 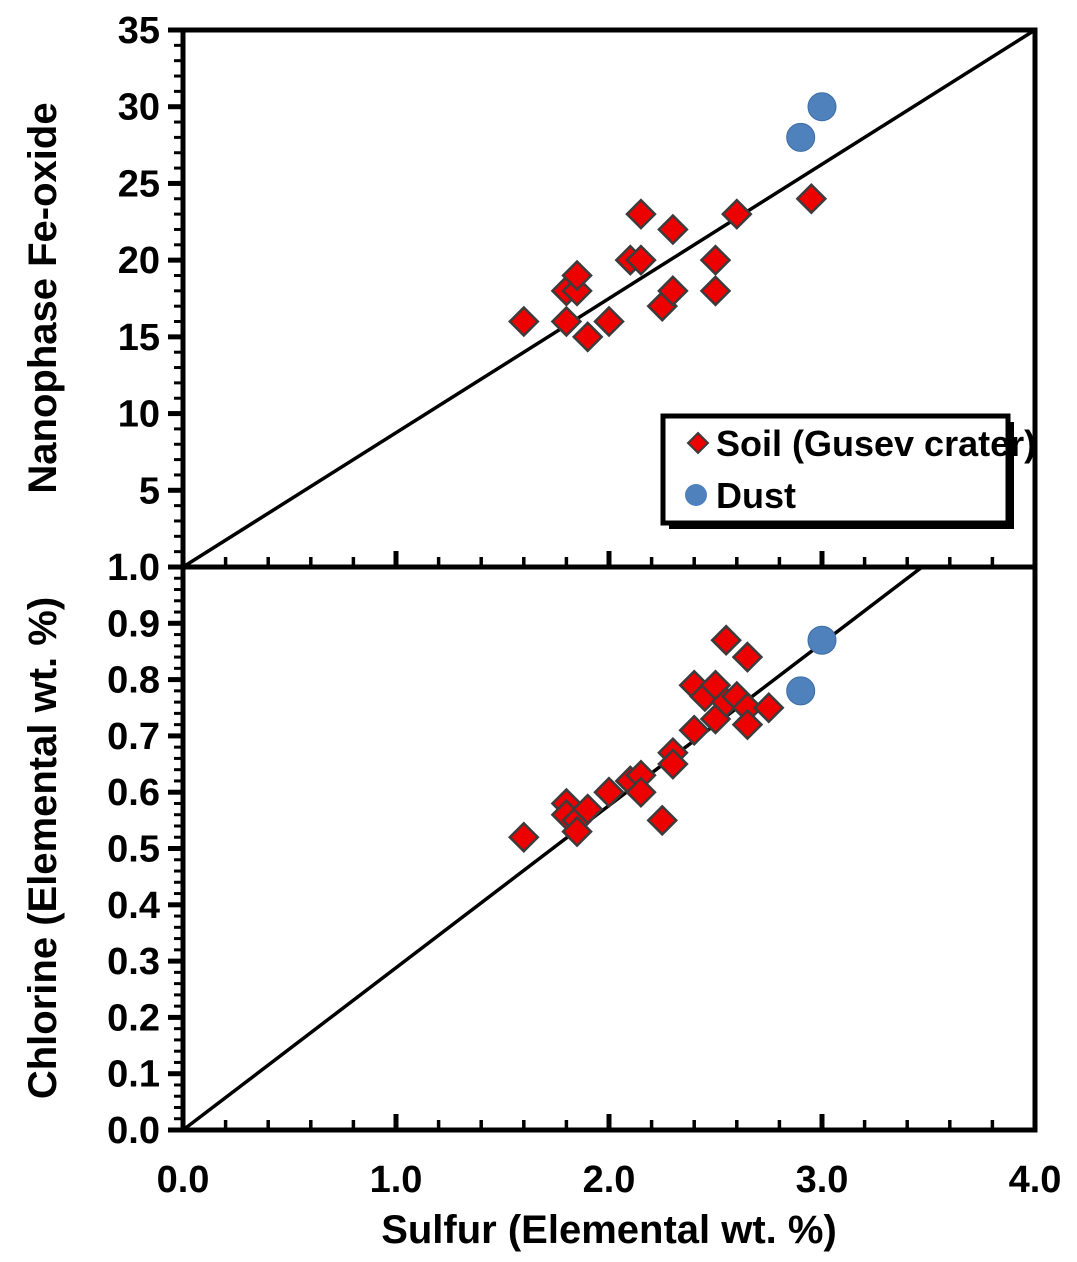 What do you see at coordinates (133, 1018) in the screenshot?
I see `y-tick-label: 0.2` at bounding box center [133, 1018].